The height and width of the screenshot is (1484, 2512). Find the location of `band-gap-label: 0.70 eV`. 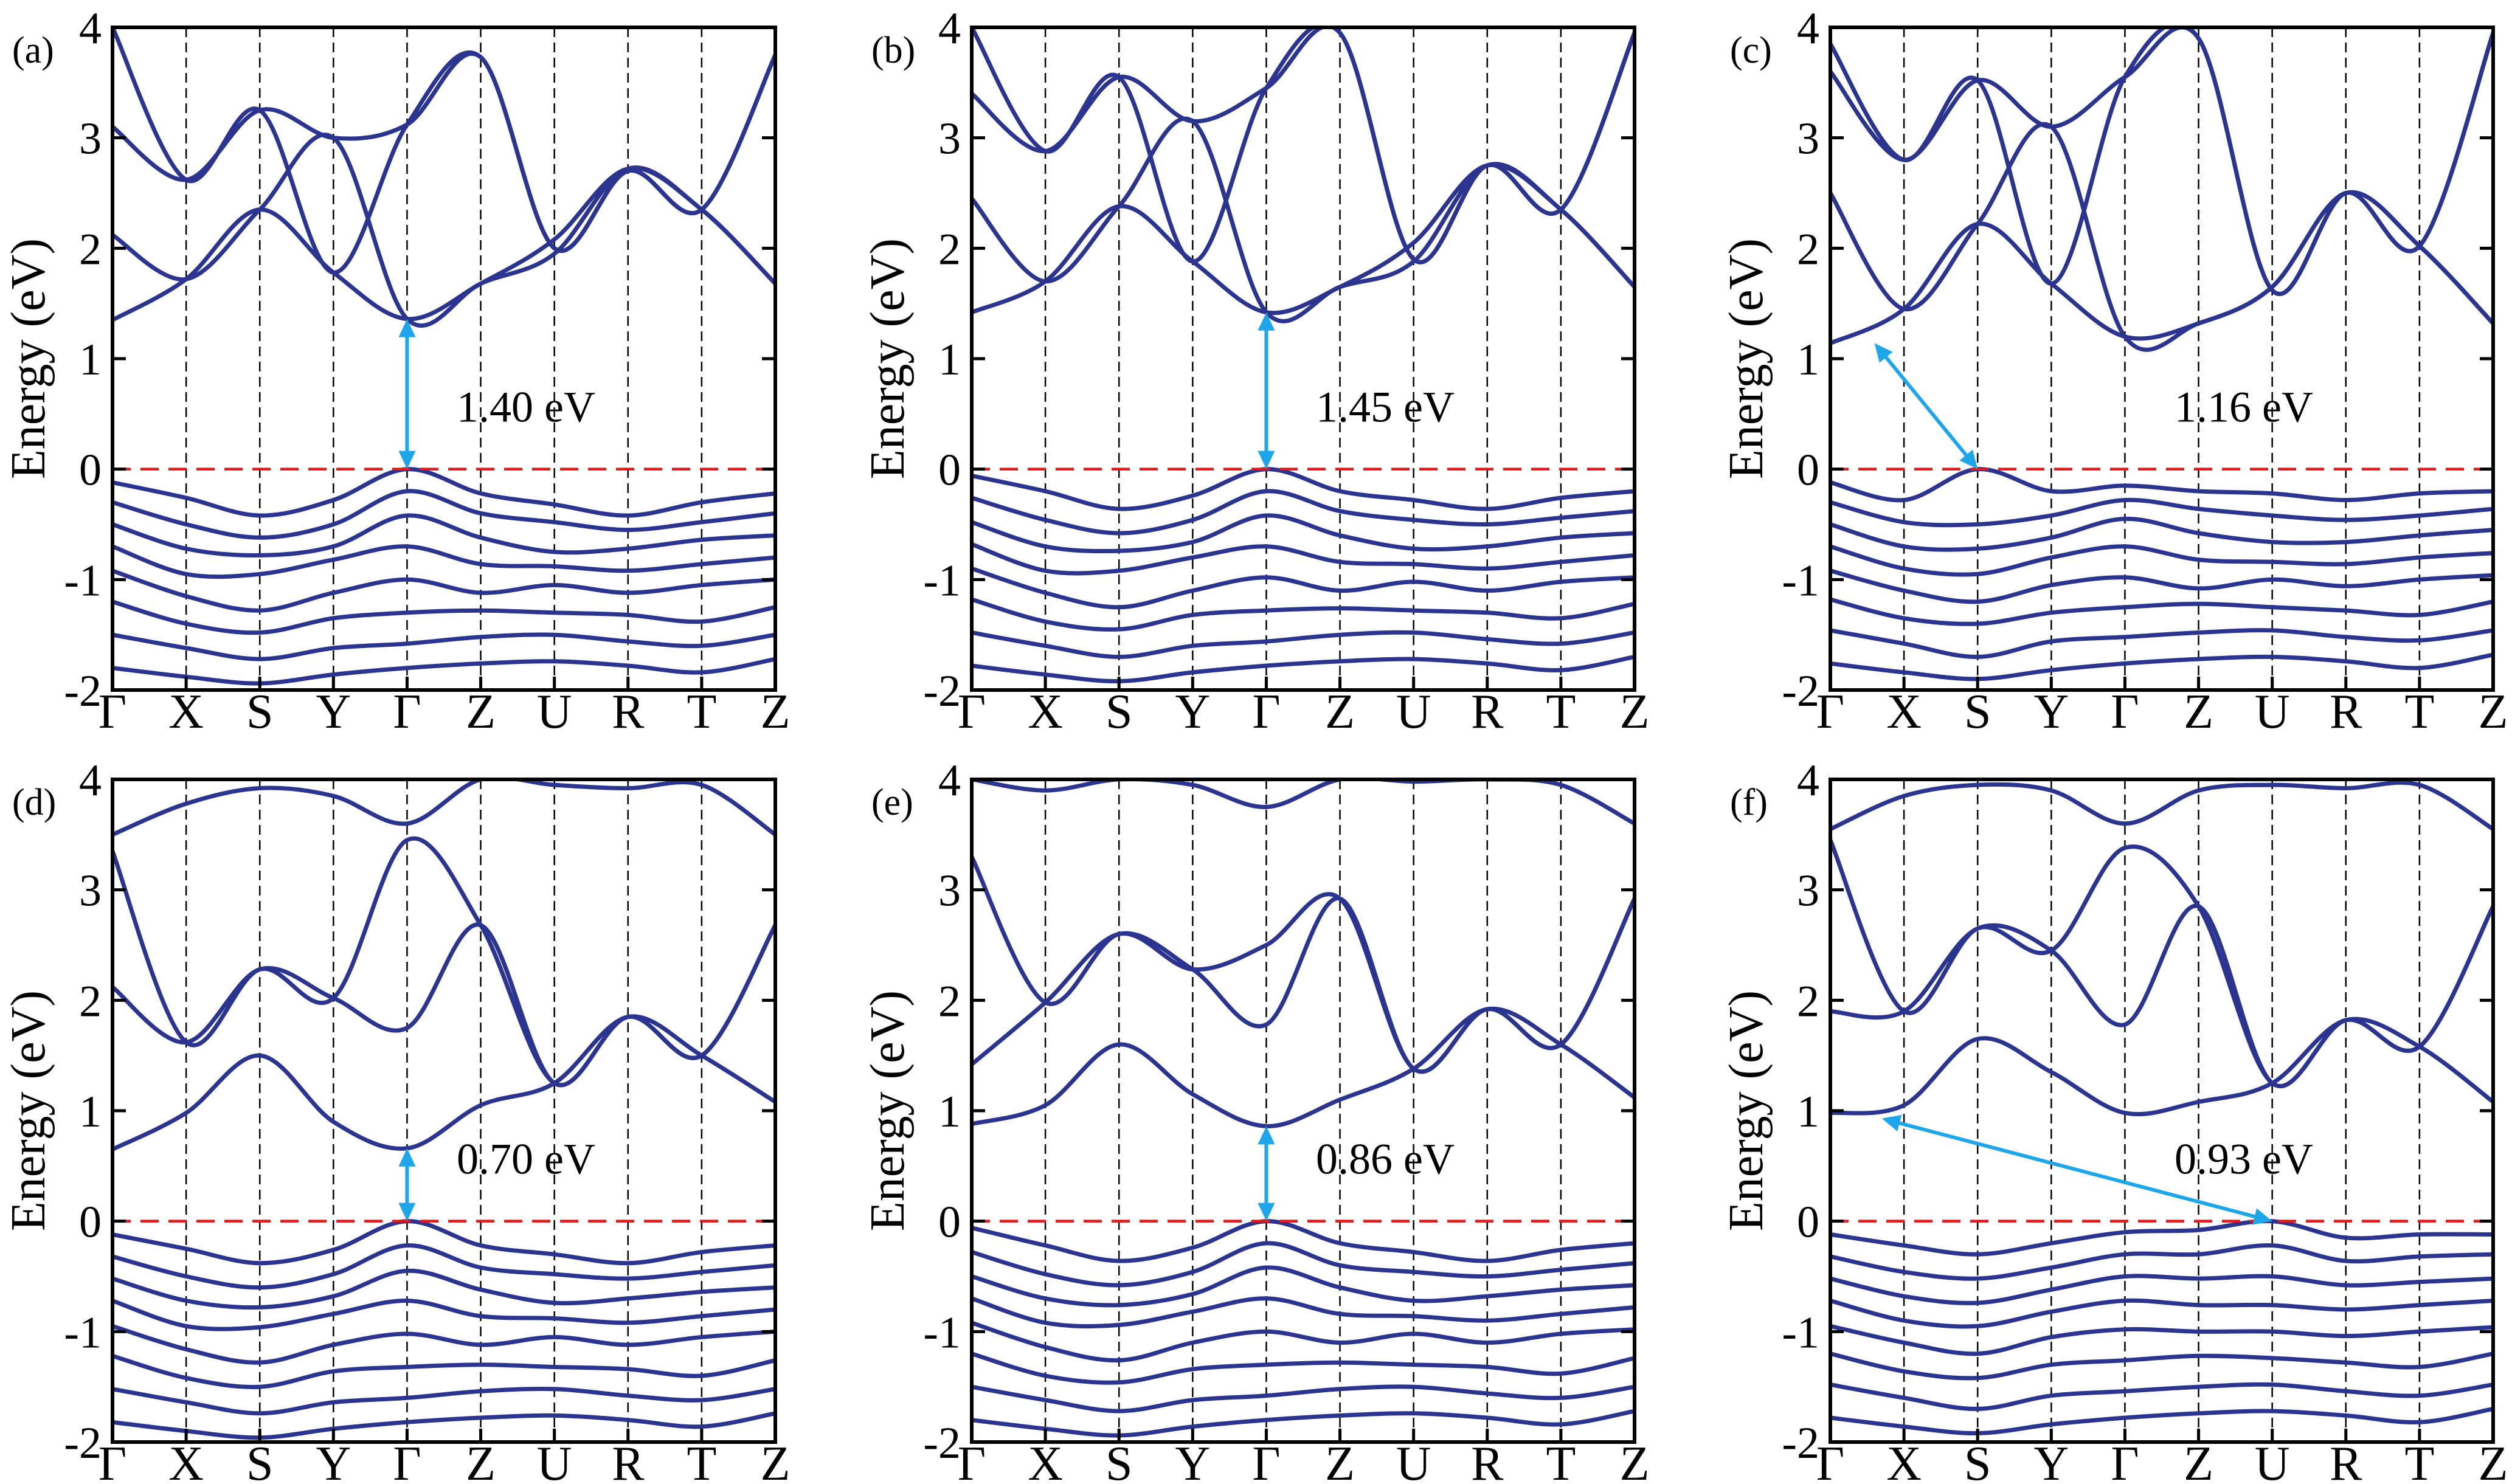

band-gap-label: 0.70 eV is located at coordinates (526, 1159).